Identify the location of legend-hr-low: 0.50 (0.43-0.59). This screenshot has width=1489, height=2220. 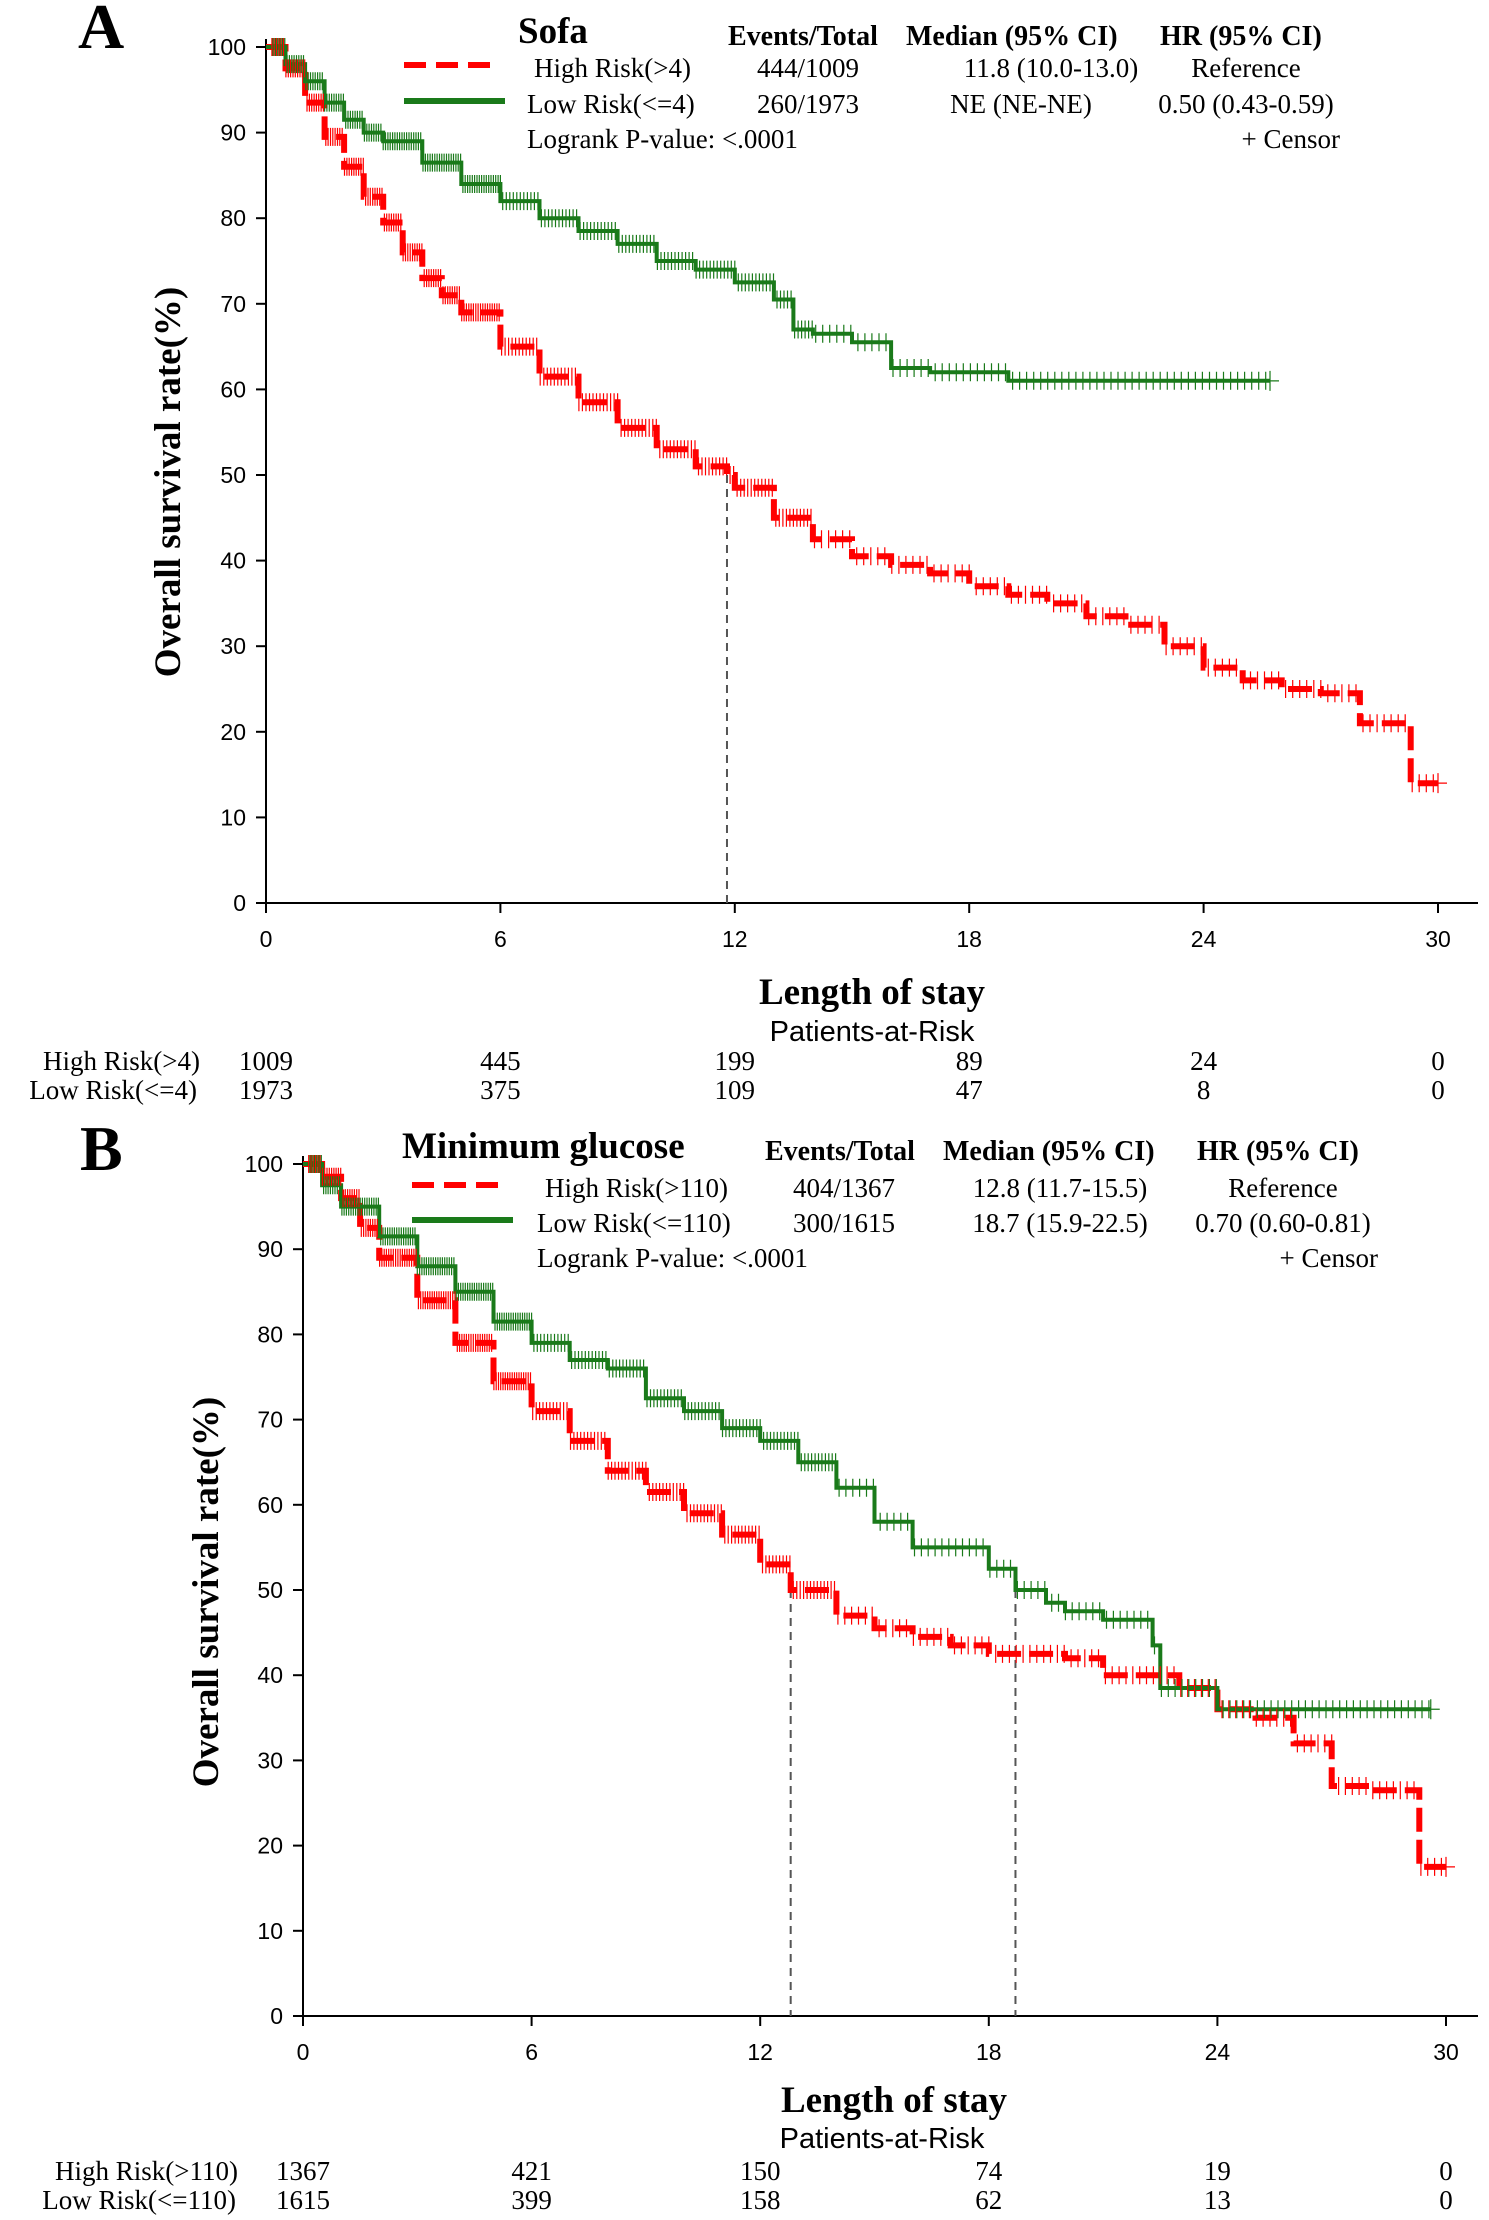
(1245, 104).